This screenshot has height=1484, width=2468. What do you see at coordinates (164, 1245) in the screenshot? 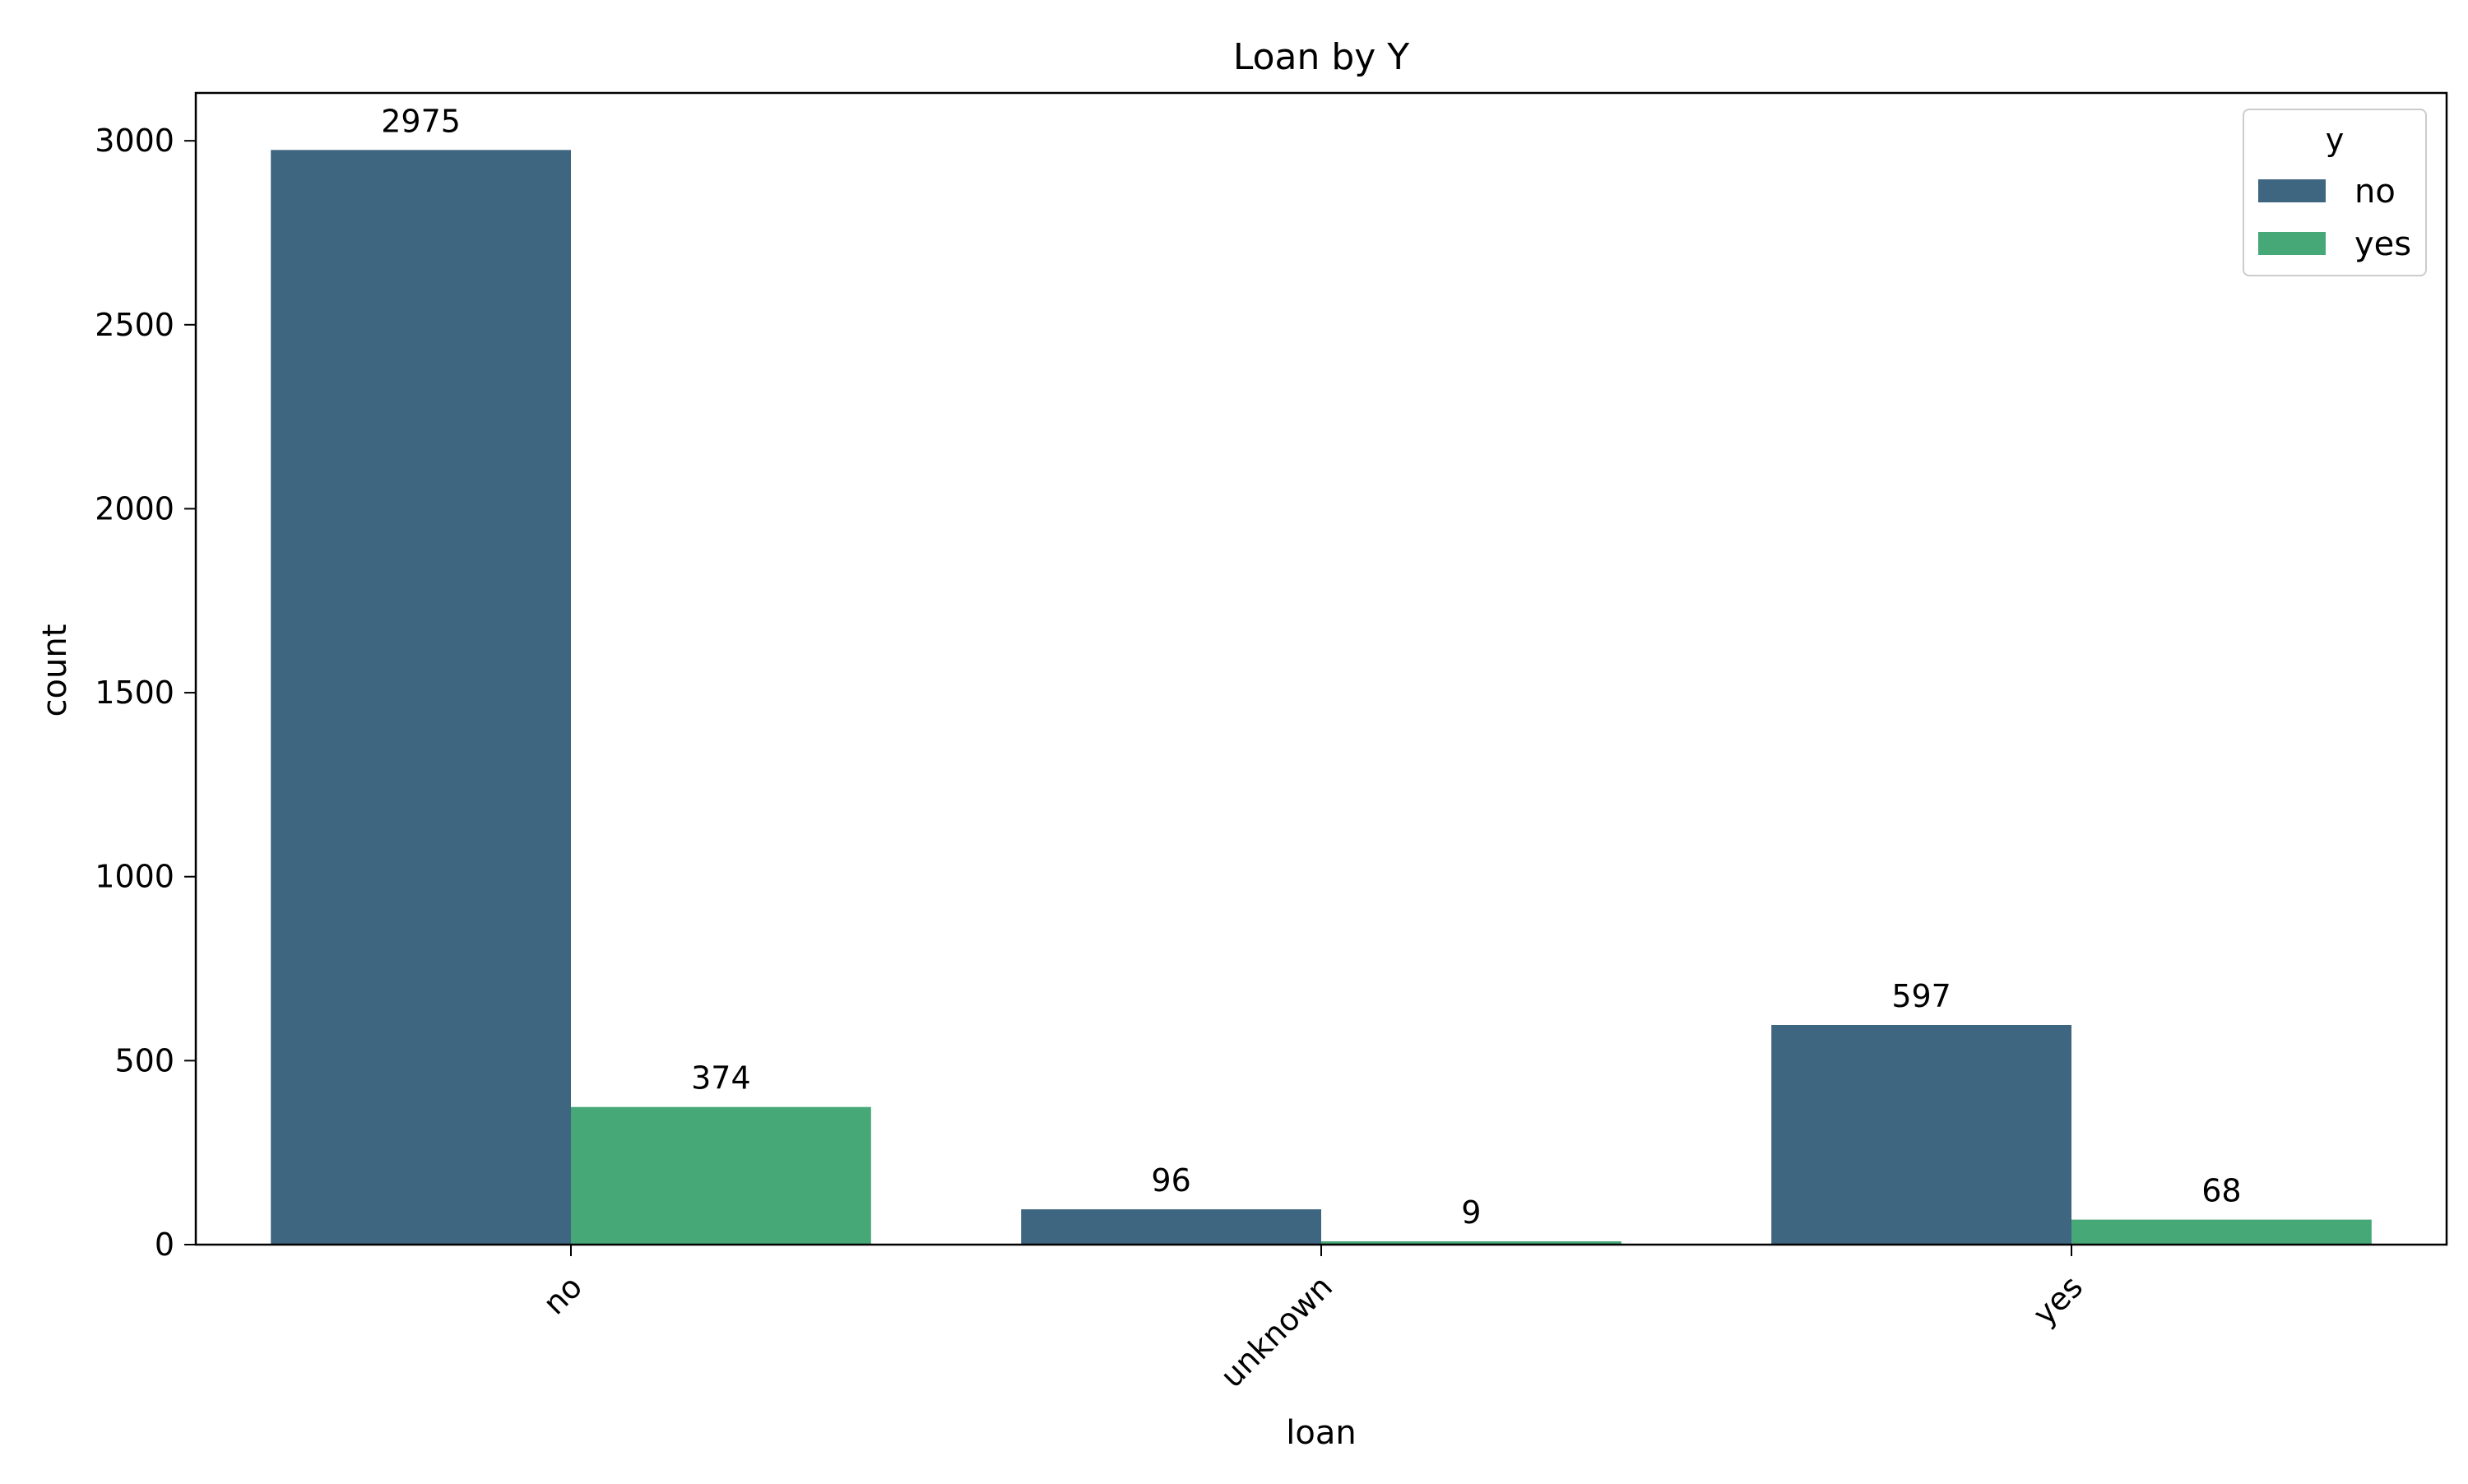
I see `y-tick-label: 0` at bounding box center [164, 1245].